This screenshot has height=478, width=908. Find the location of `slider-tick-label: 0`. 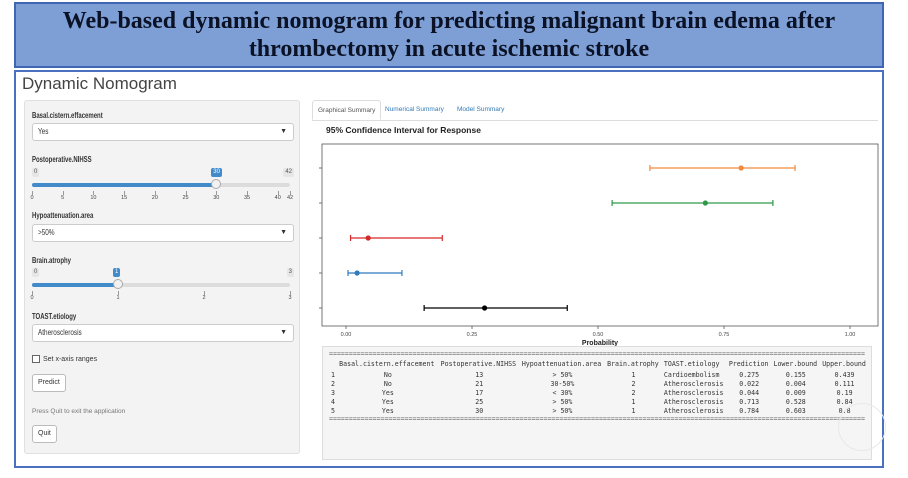

slider-tick-label: 0 is located at coordinates (32, 298).